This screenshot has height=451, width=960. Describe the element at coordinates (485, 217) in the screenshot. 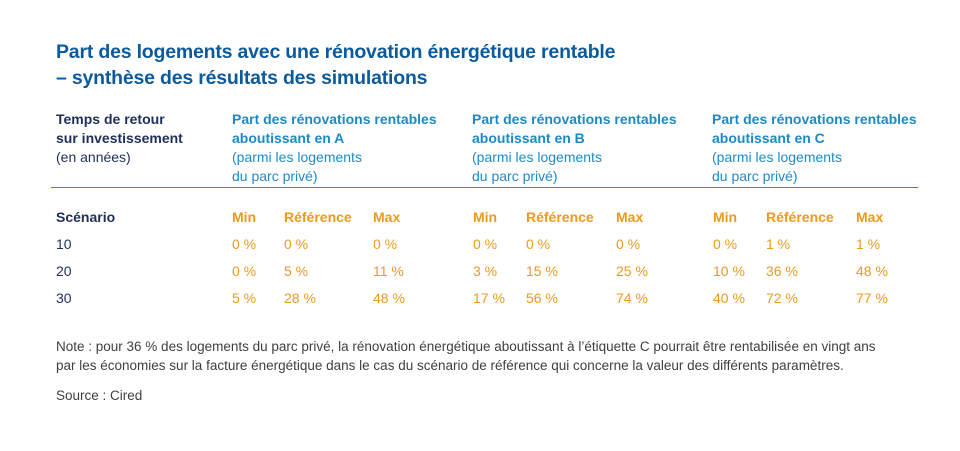

I see `subheader-b-min: Min` at that location.